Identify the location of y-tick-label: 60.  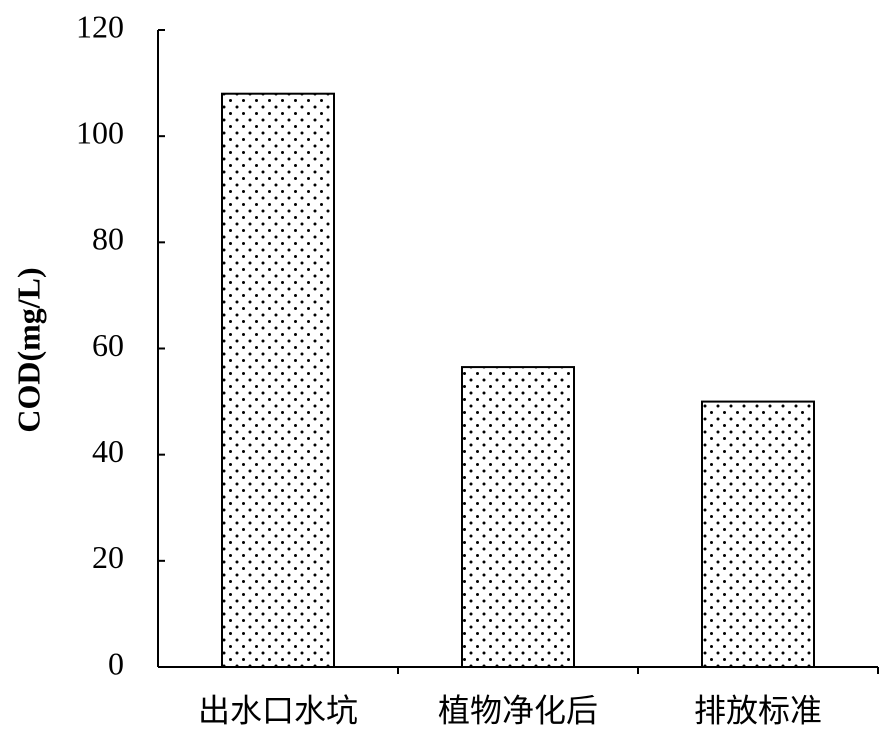
(108, 345).